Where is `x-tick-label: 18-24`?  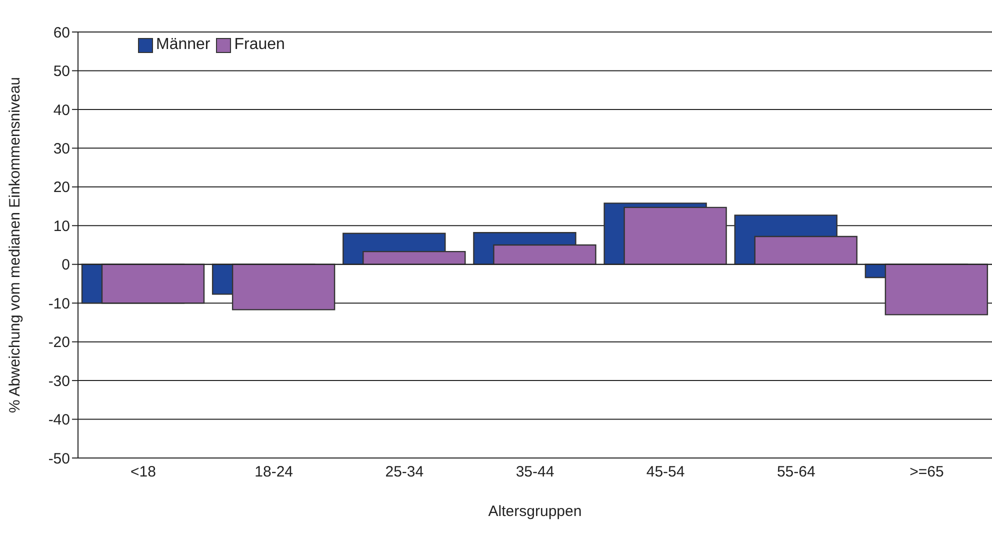 x-tick-label: 18-24 is located at coordinates (274, 472).